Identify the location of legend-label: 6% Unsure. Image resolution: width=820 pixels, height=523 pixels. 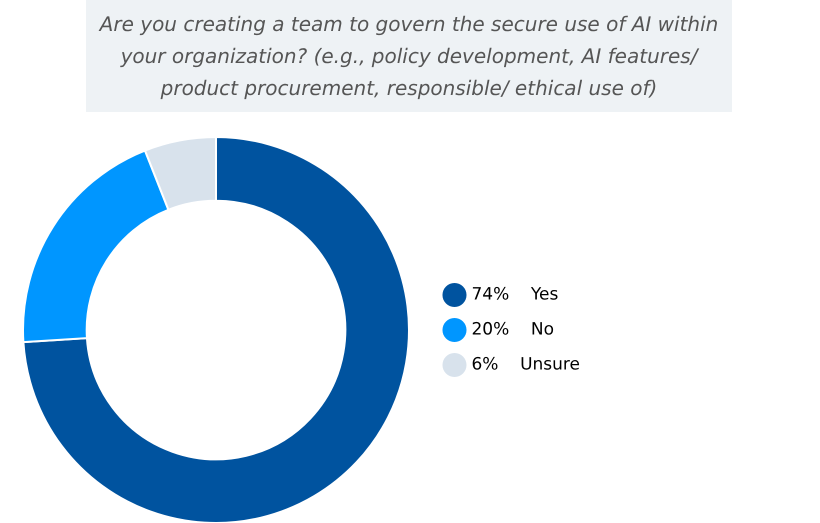
(525, 364).